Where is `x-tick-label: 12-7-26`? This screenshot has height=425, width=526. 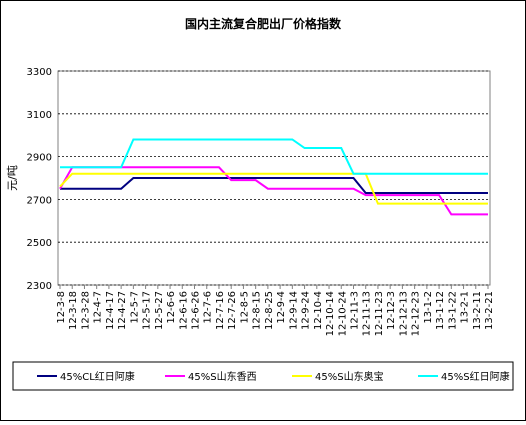
x-tick-label: 12-7-26 is located at coordinates (232, 310).